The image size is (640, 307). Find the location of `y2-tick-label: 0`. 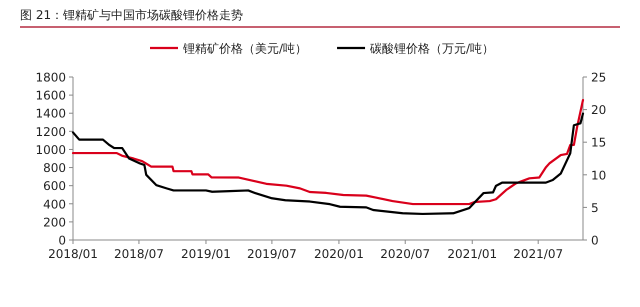

y2-tick-label: 0 is located at coordinates (595, 241).